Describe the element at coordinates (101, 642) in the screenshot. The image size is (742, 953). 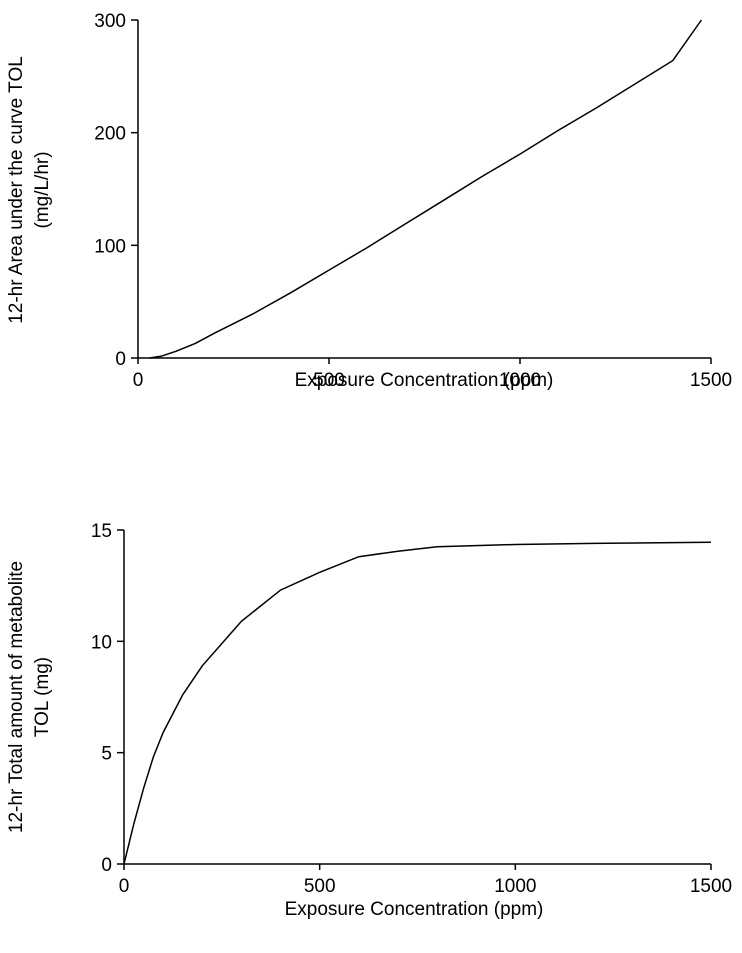
I see `y-tick-label: 10` at that location.